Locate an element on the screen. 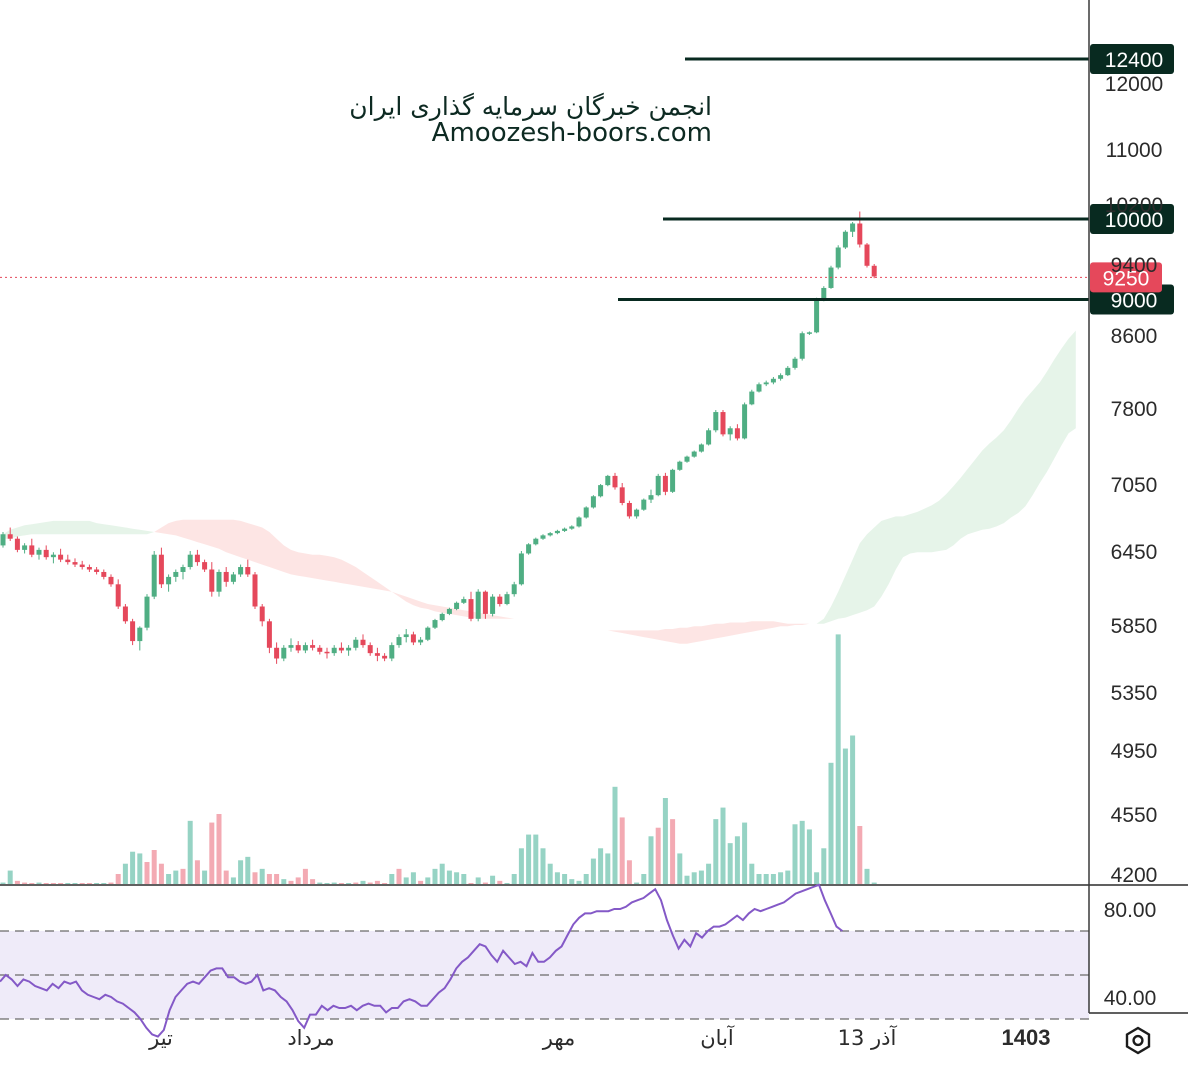 The image size is (1188, 1067). level-label: 10000 is located at coordinates (1134, 220).